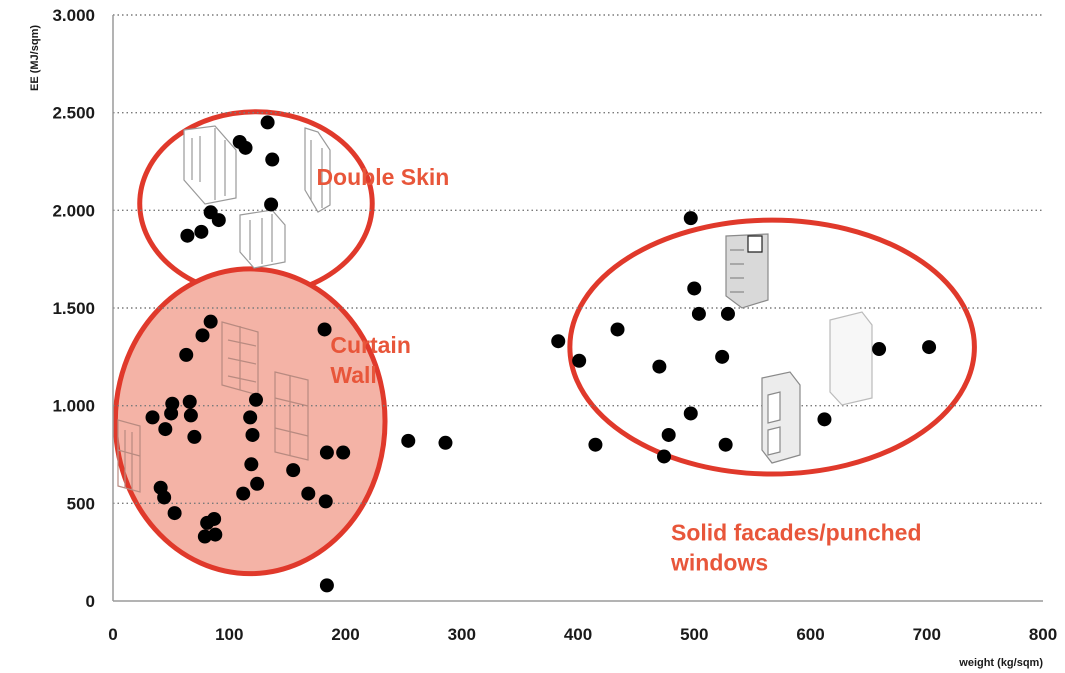  Describe the element at coordinates (462, 634) in the screenshot. I see `x-tick-label: 300` at that location.